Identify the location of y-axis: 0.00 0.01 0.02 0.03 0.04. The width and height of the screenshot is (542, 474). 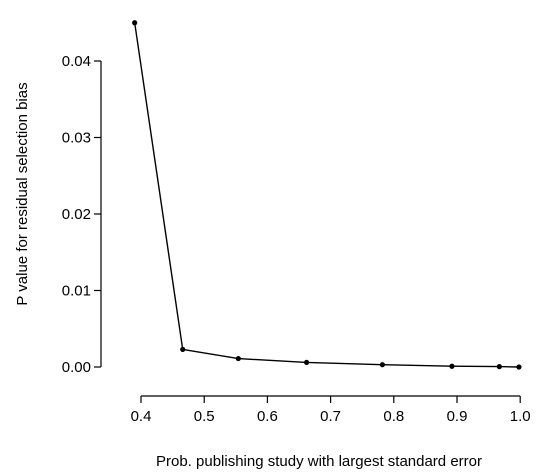
(82, 214).